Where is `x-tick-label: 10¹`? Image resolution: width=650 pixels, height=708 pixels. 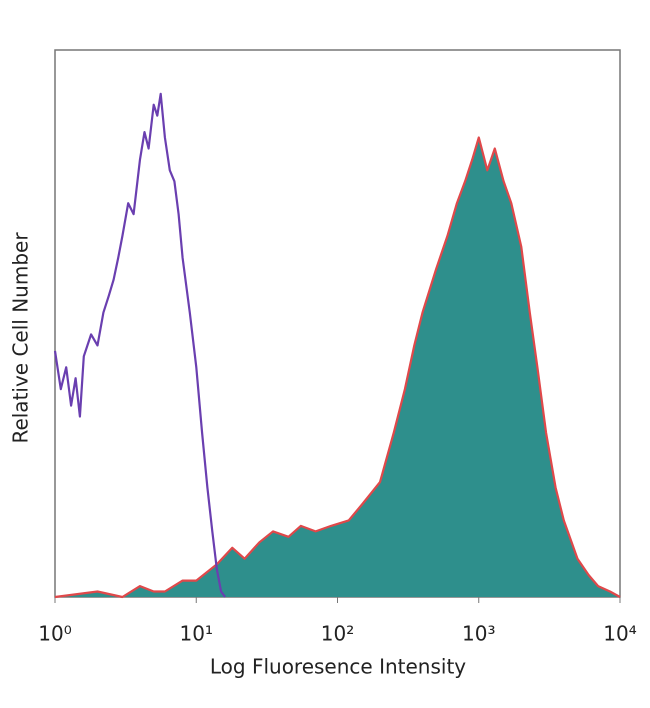
x-tick-label: 10¹ is located at coordinates (196, 634).